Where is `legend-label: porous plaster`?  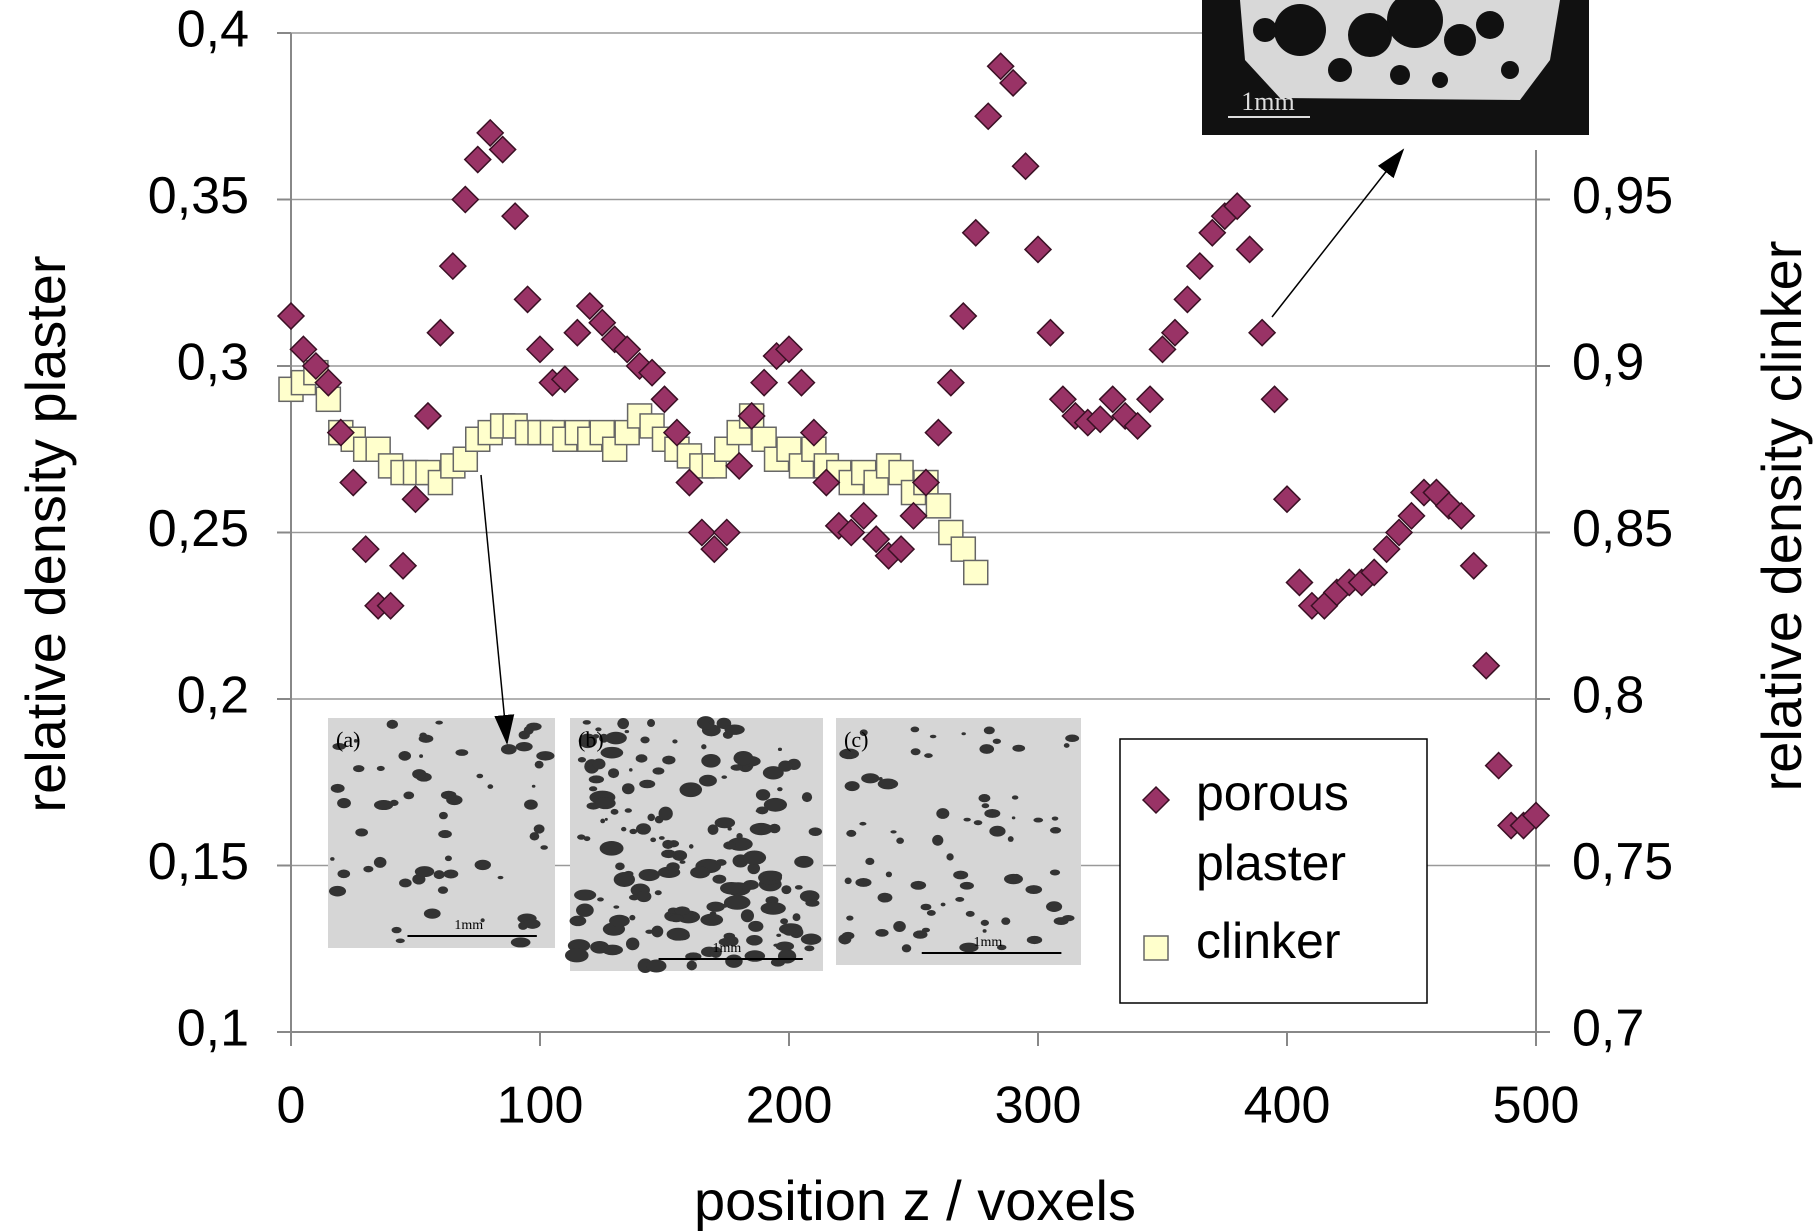
legend-label: porous plaster is located at coordinates (1272, 828).